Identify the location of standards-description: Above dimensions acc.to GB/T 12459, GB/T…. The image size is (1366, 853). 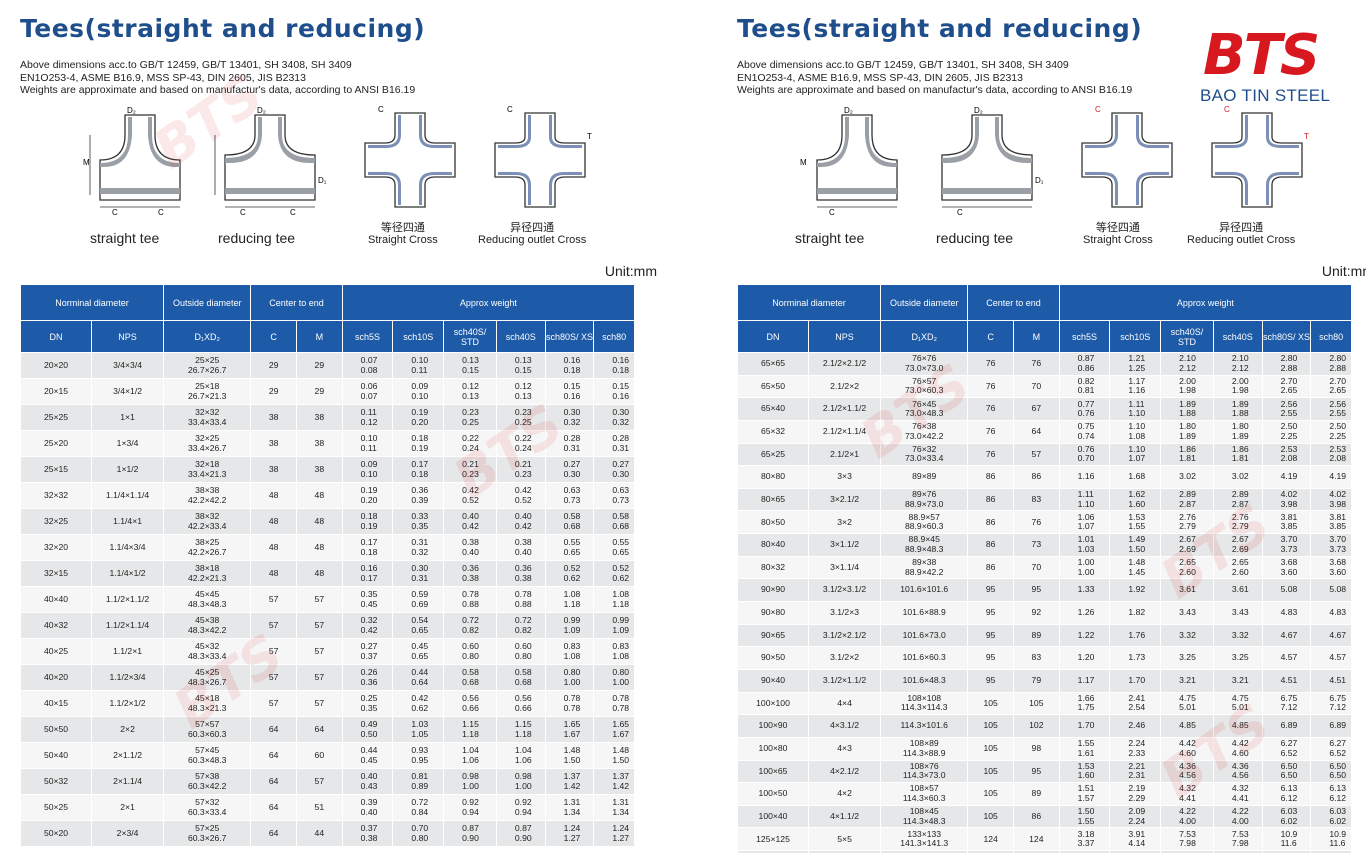
(934, 78).